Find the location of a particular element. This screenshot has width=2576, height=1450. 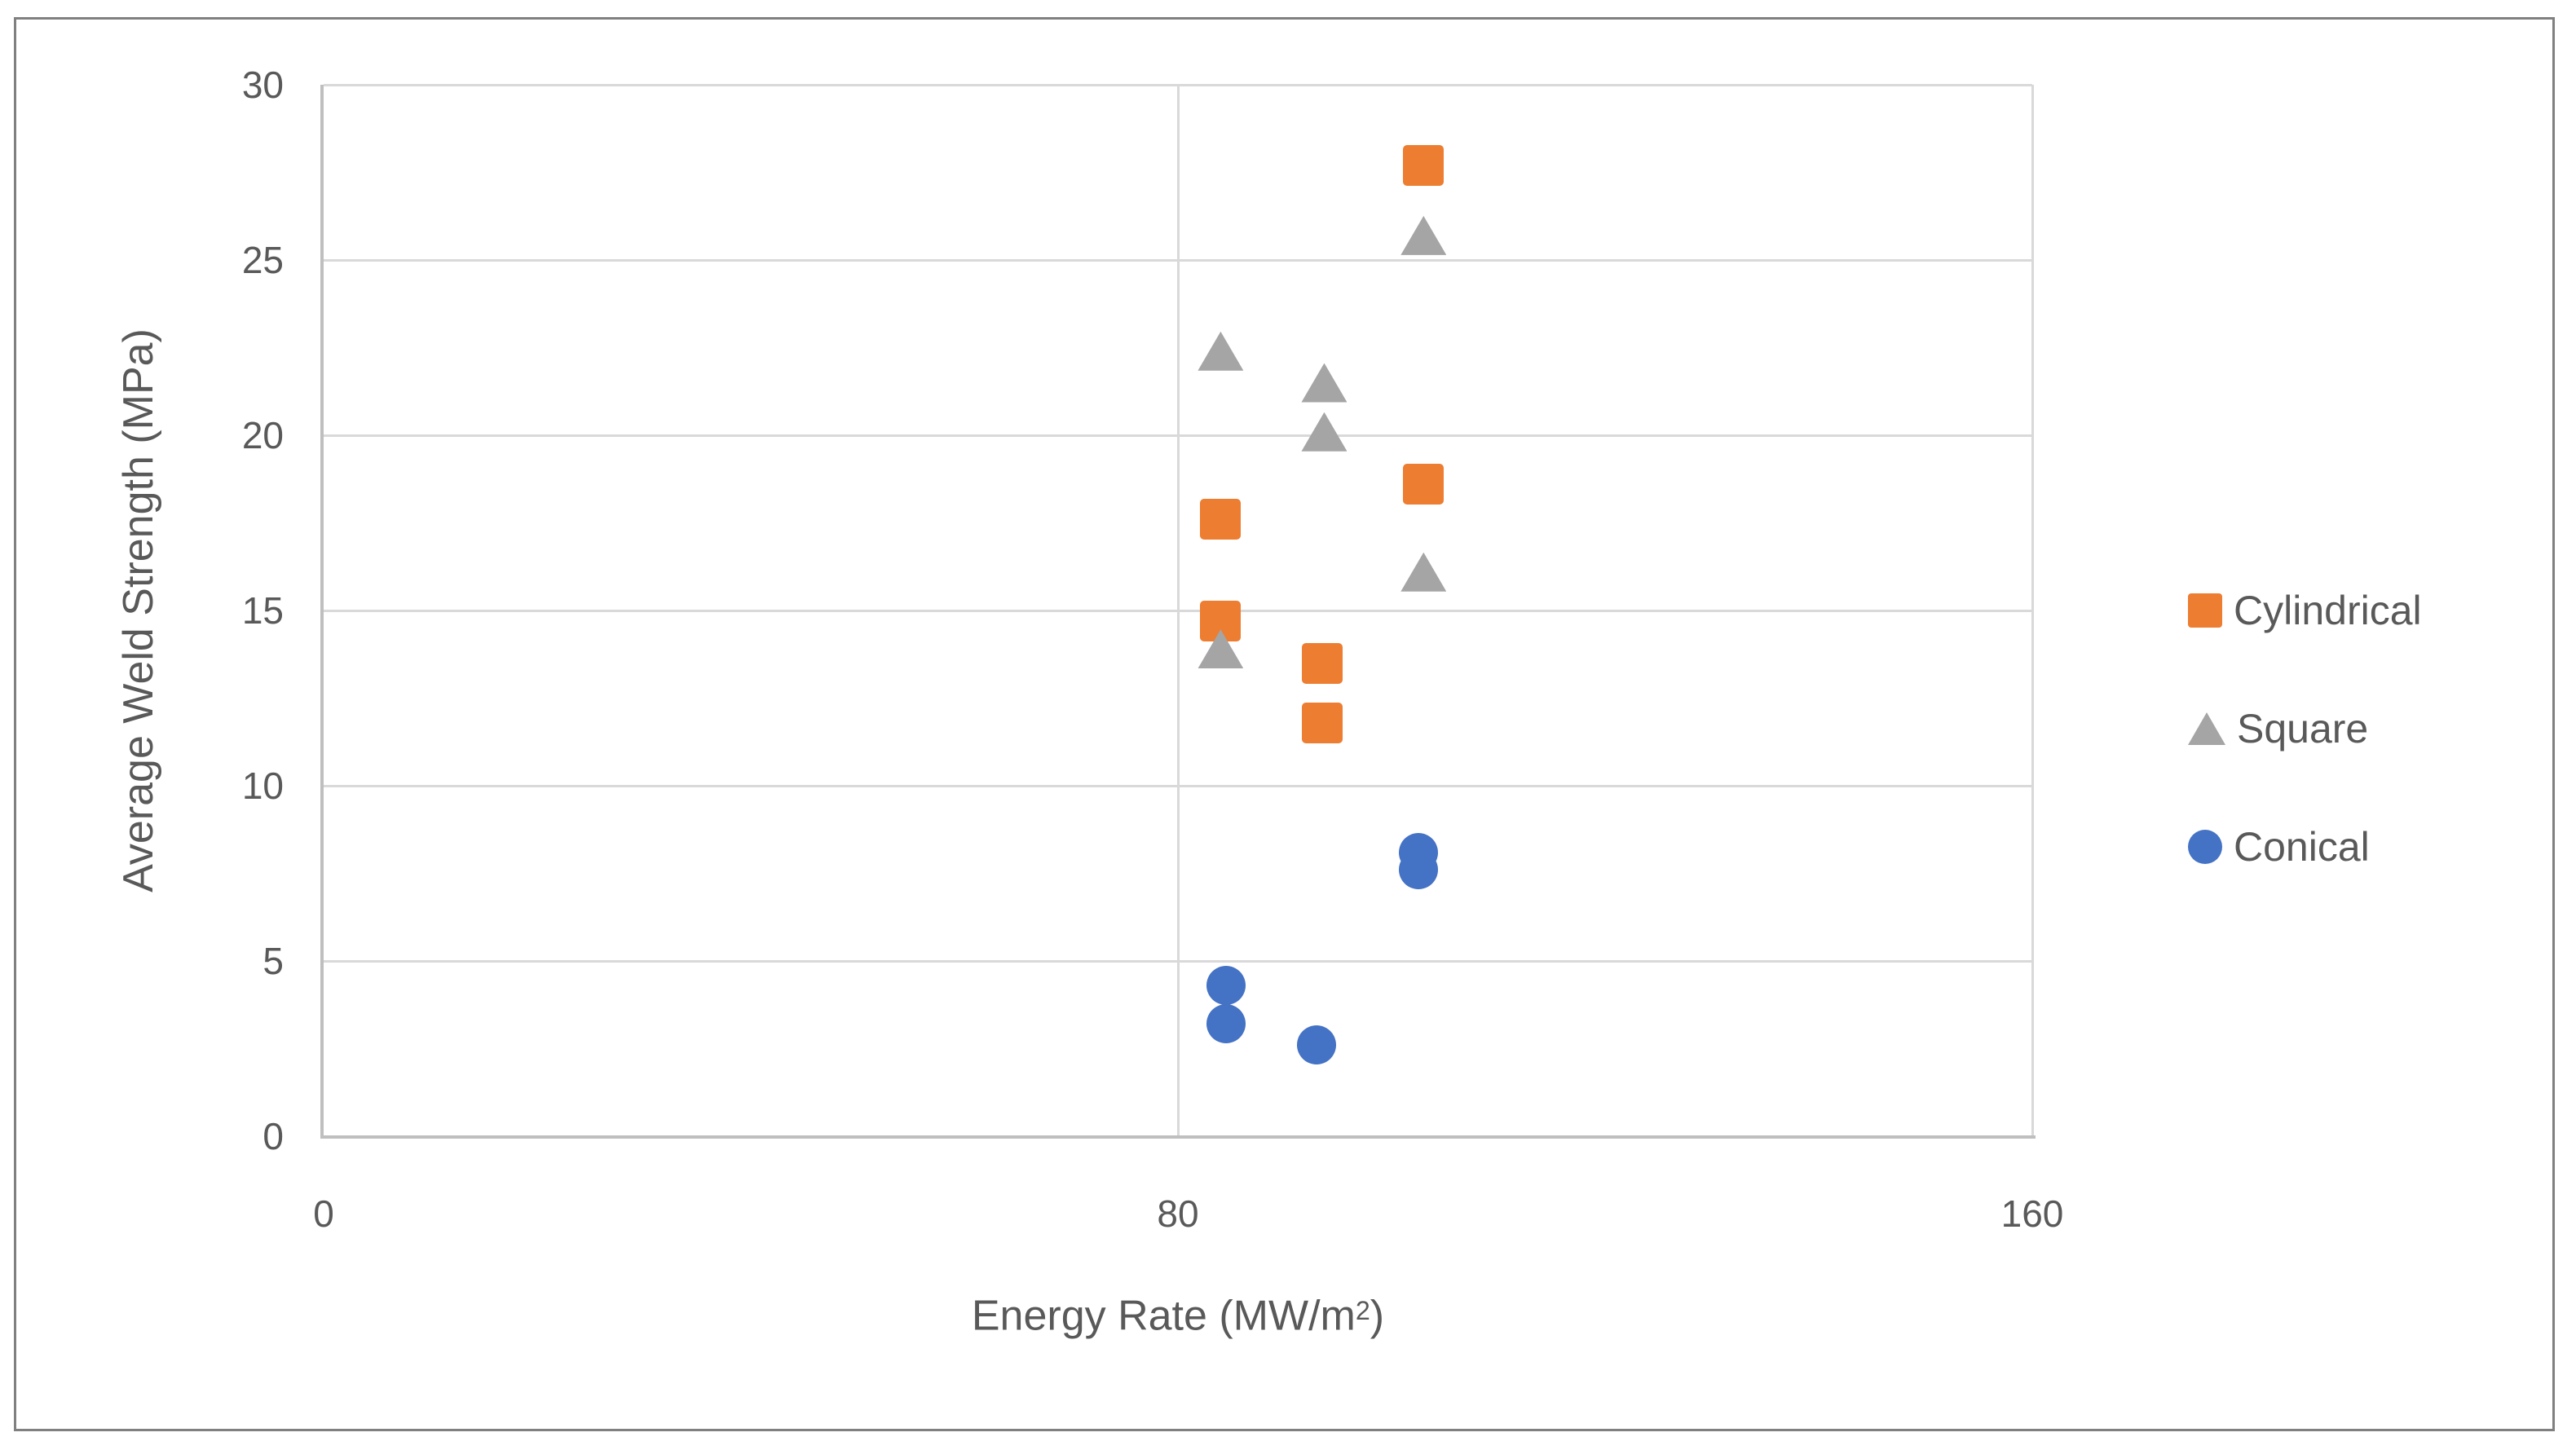

y-tick-label-25: 25 is located at coordinates (262, 260).